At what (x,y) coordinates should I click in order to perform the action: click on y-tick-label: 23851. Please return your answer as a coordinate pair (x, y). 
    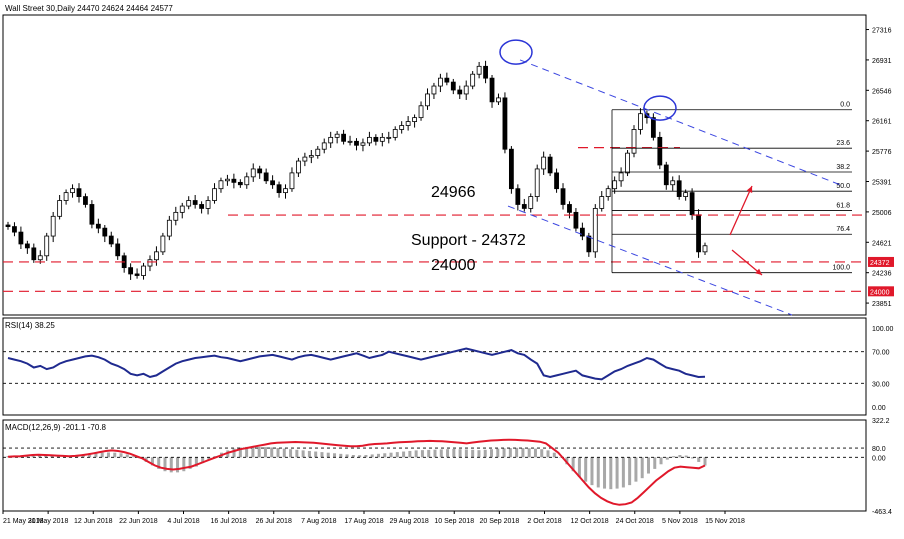
    Looking at the image, I should click on (882, 304).